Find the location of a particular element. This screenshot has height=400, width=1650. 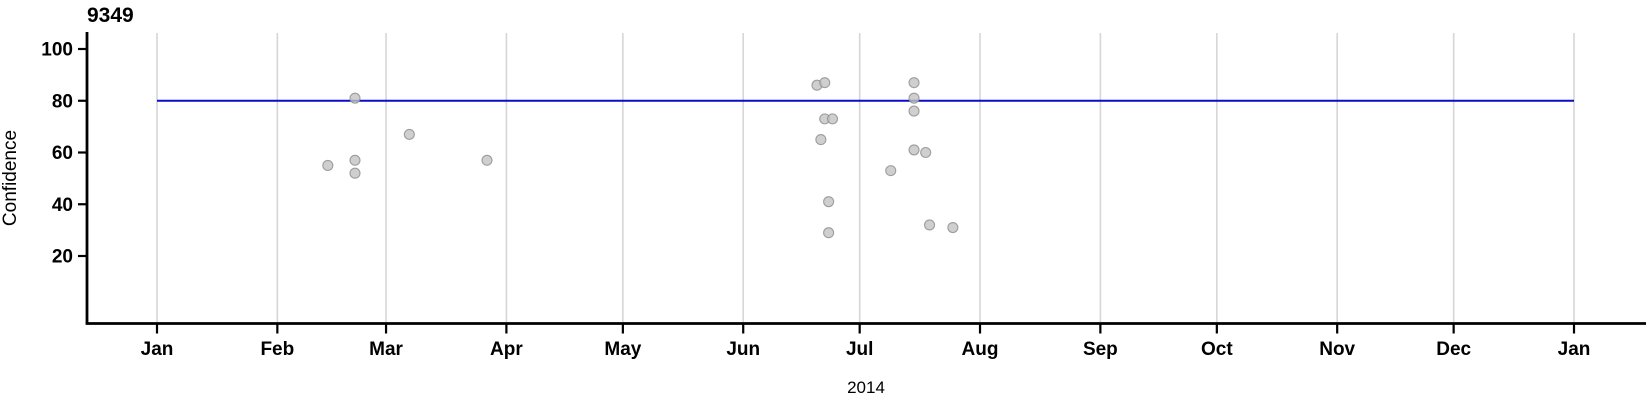

x-tick-label-aug: Aug is located at coordinates (980, 349).